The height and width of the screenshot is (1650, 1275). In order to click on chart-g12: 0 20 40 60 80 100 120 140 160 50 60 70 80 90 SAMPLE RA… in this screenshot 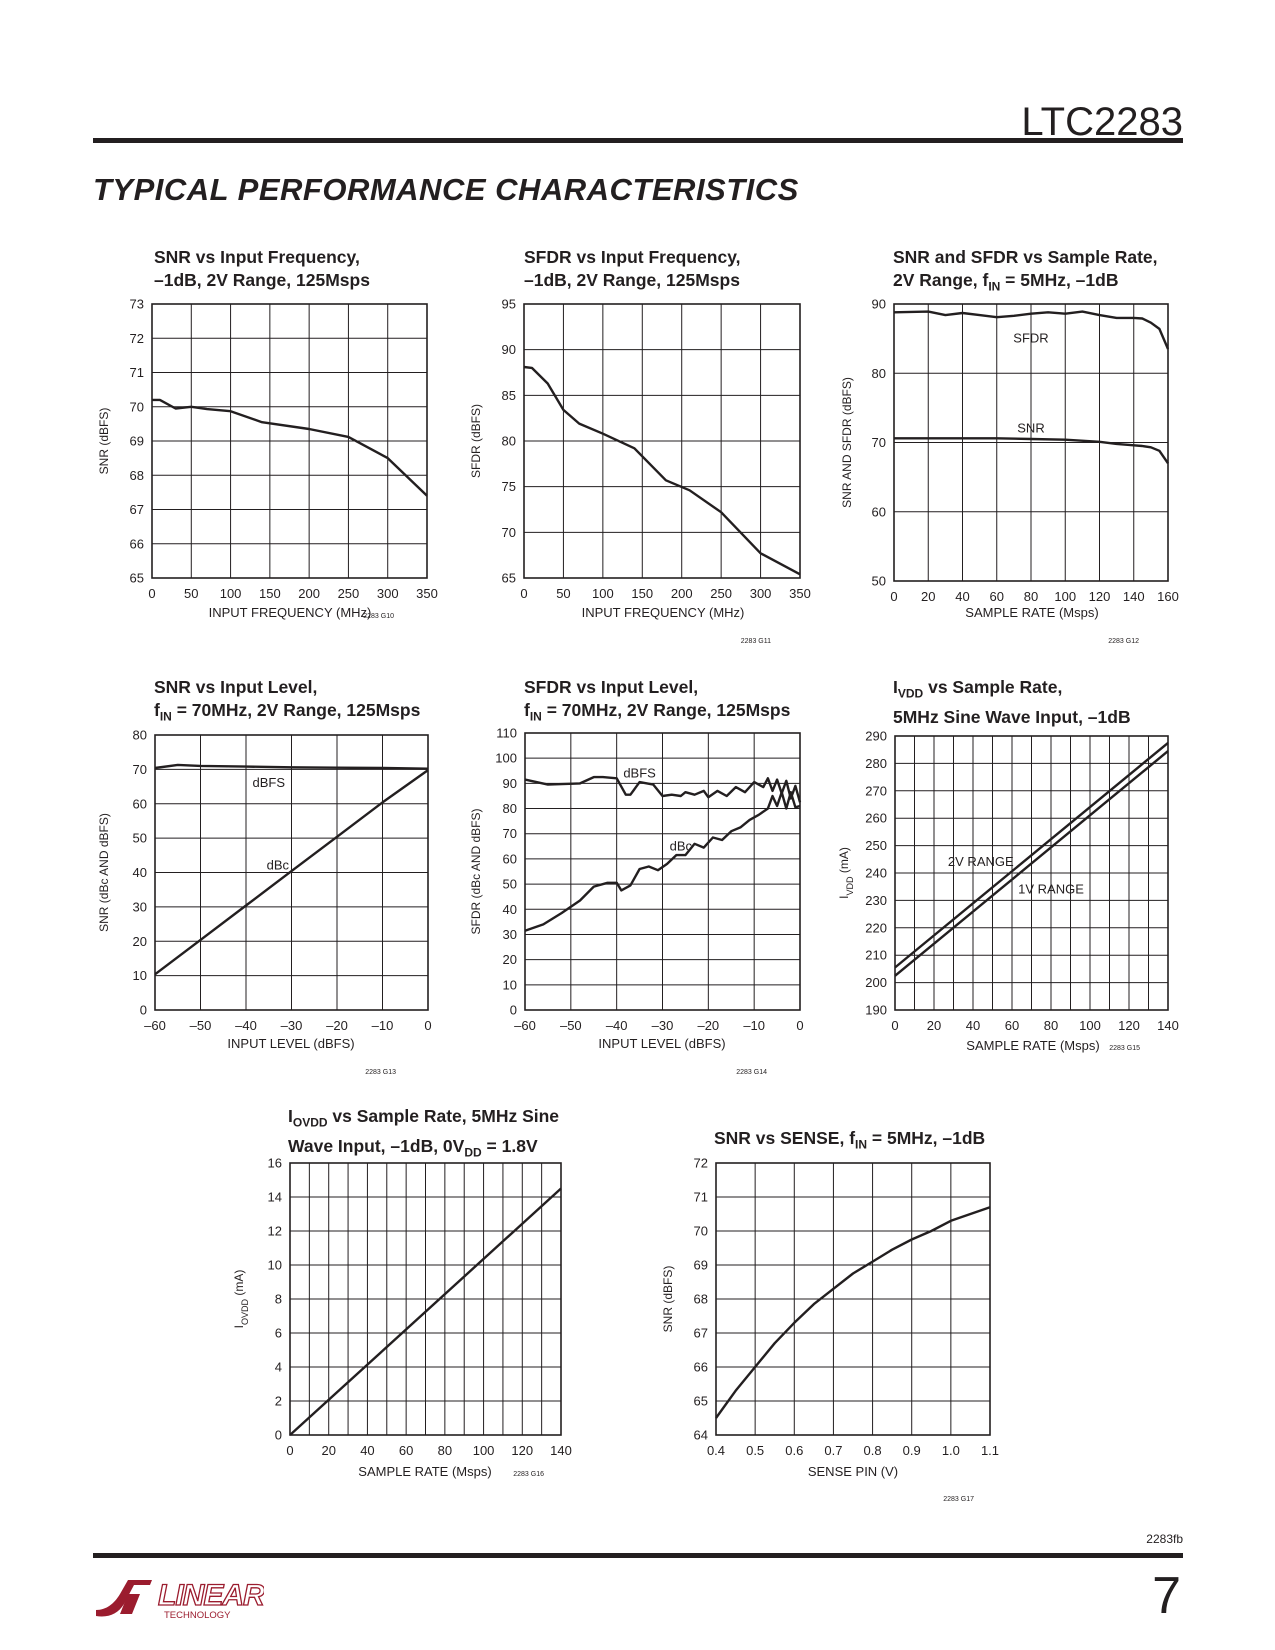, I will do `click(1009, 471)`.